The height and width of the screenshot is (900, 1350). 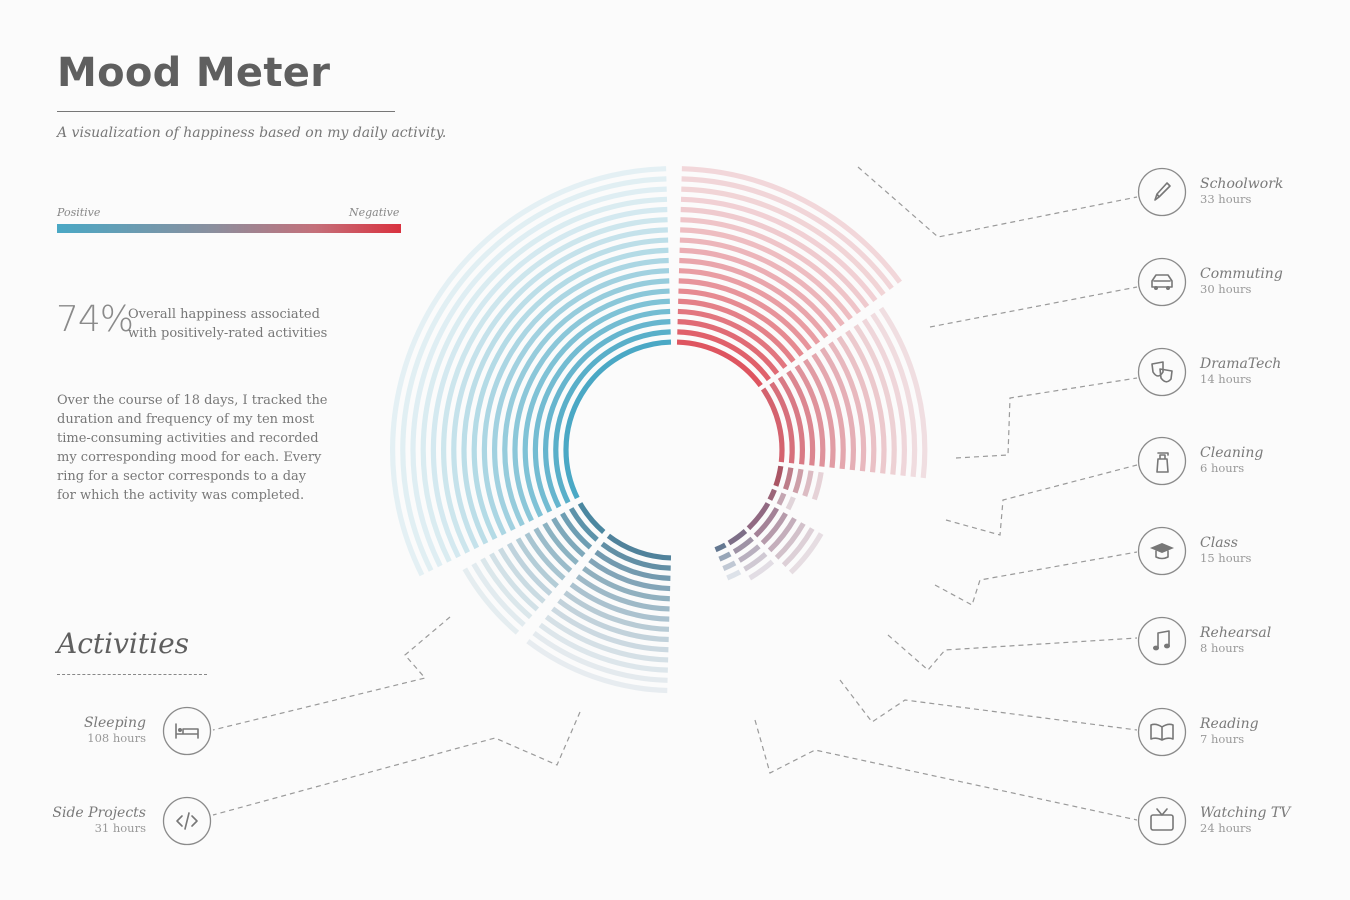 I want to click on code-icon, so click(x=187, y=821).